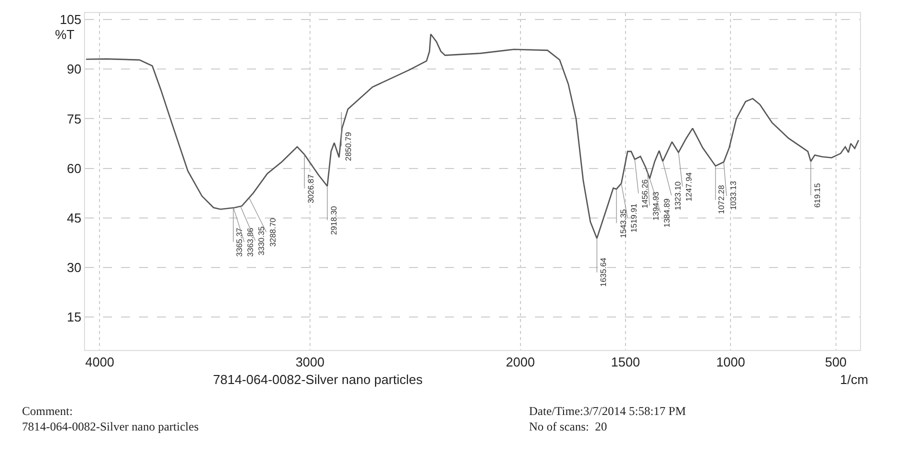  Describe the element at coordinates (633, 217) in the screenshot. I see `annotation: 1519.91` at that location.